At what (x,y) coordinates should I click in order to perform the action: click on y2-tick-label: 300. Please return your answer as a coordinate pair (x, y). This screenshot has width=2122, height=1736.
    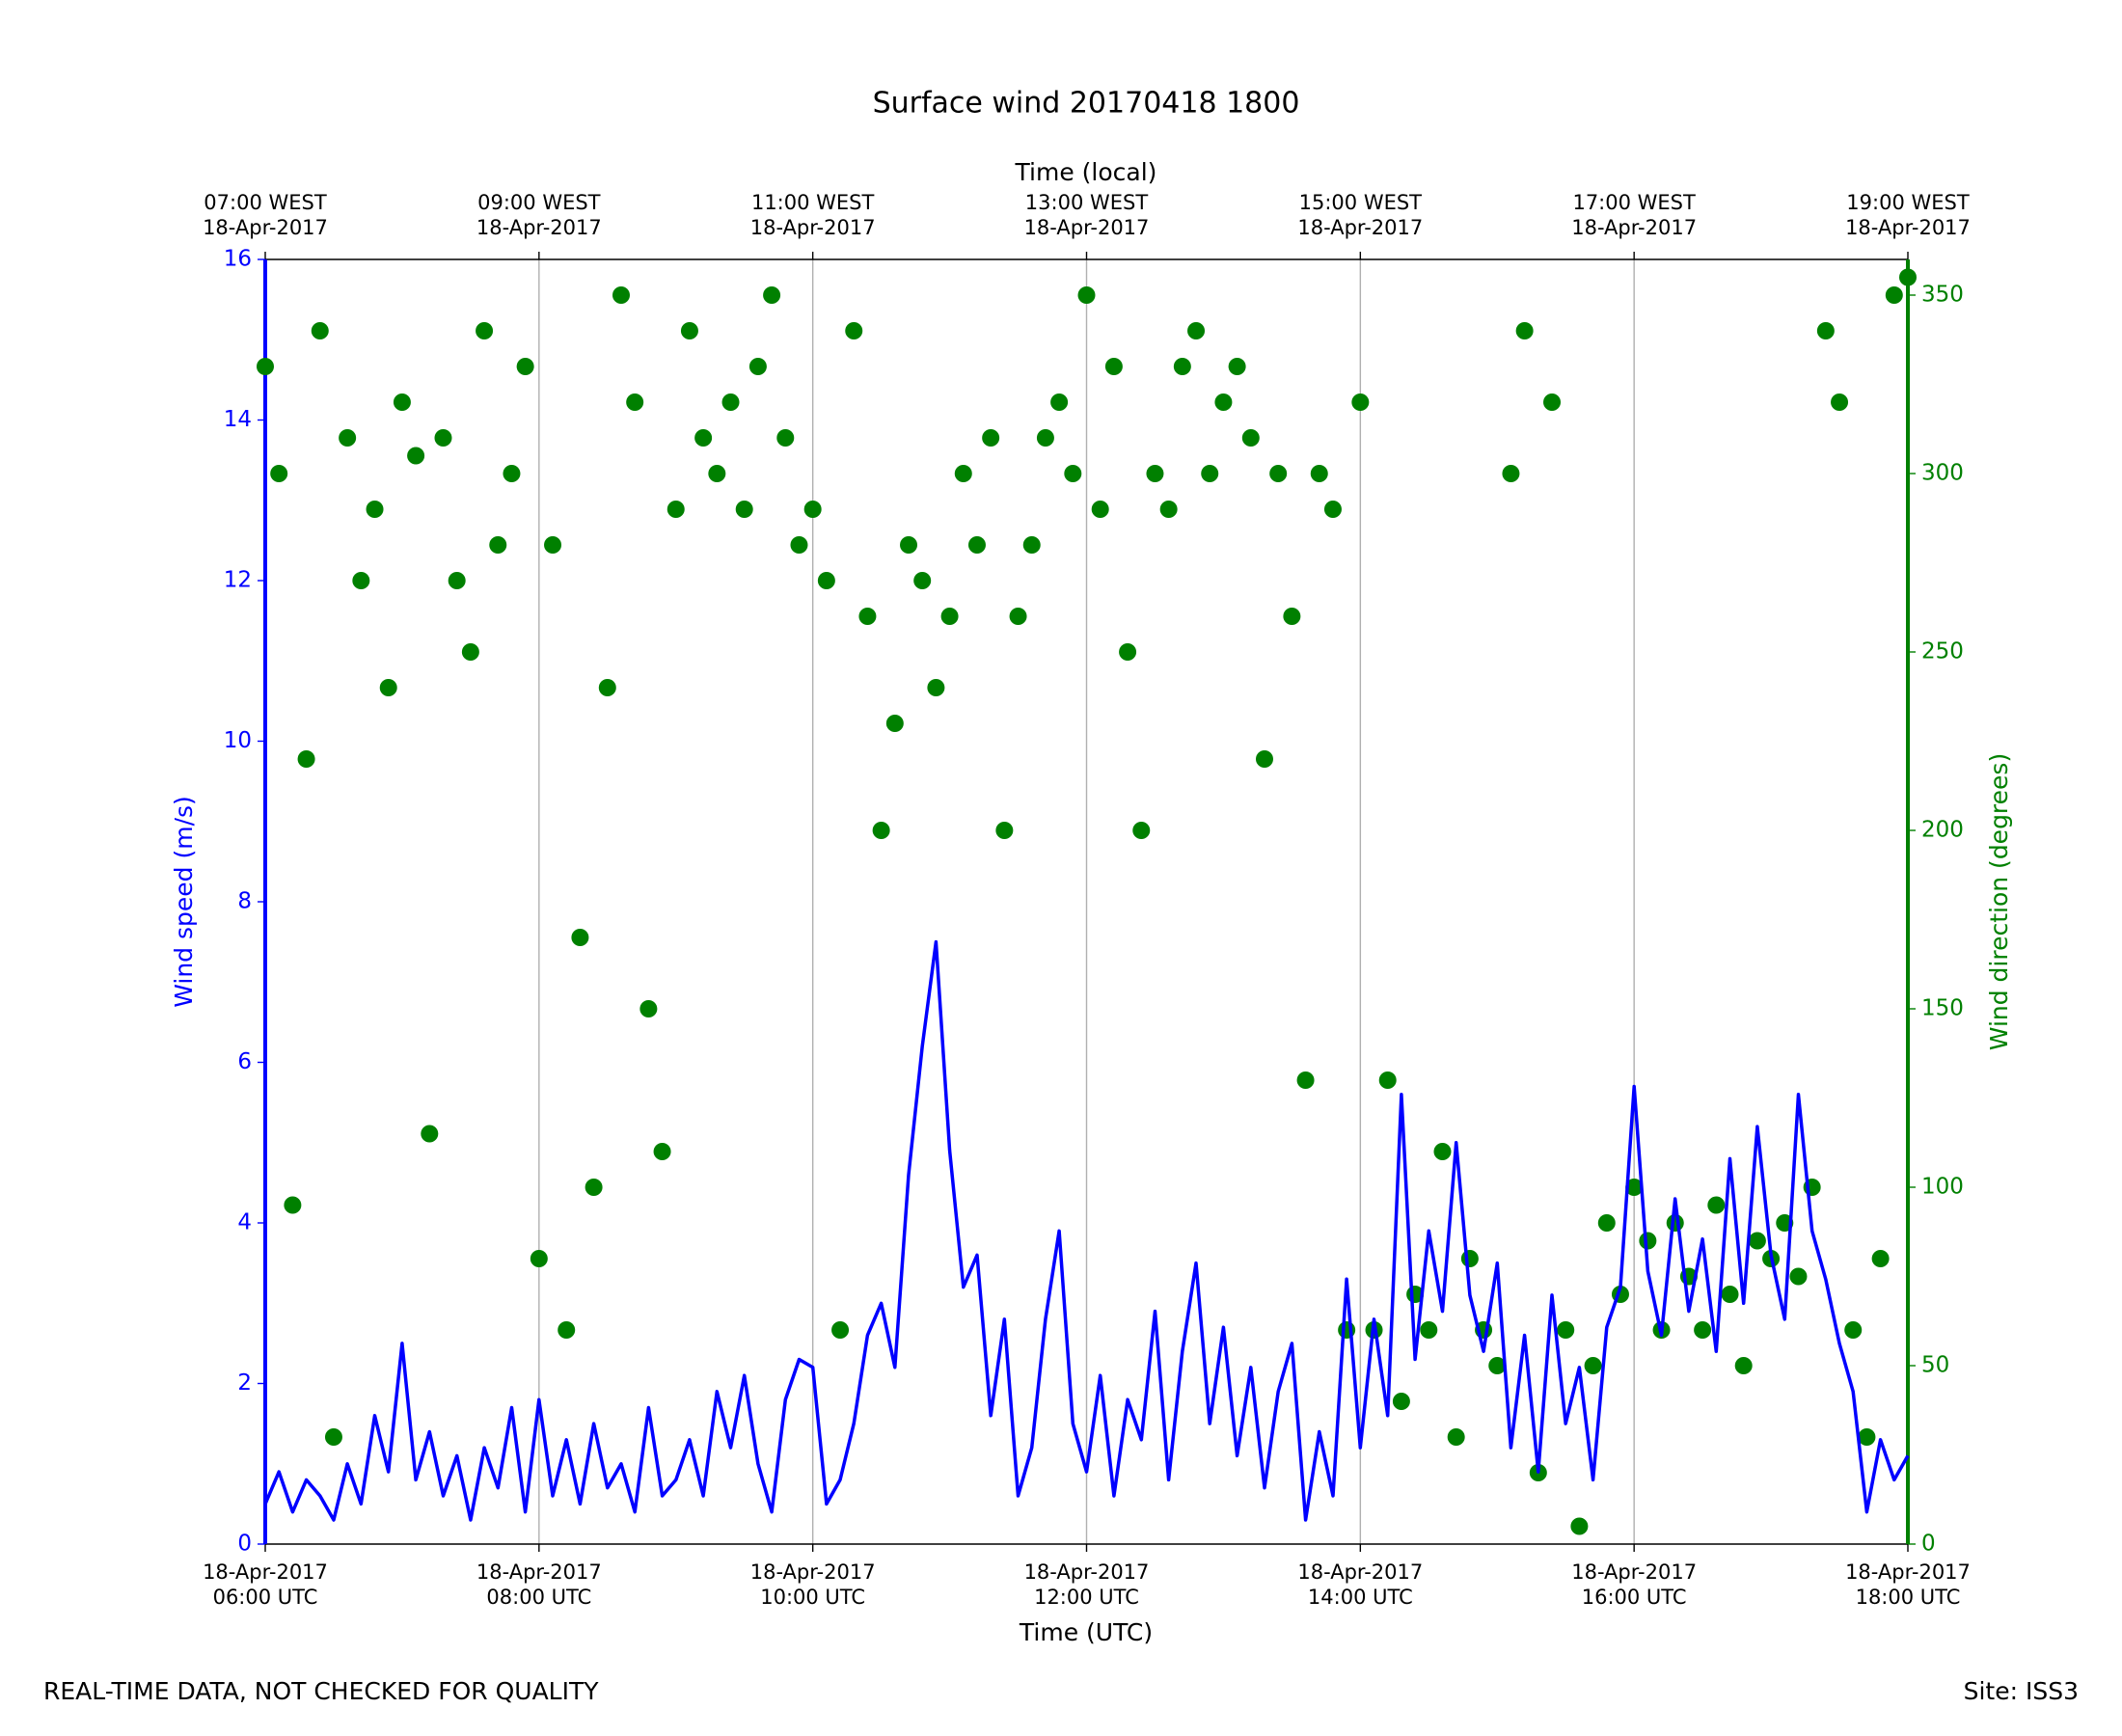
    Looking at the image, I should click on (1943, 473).